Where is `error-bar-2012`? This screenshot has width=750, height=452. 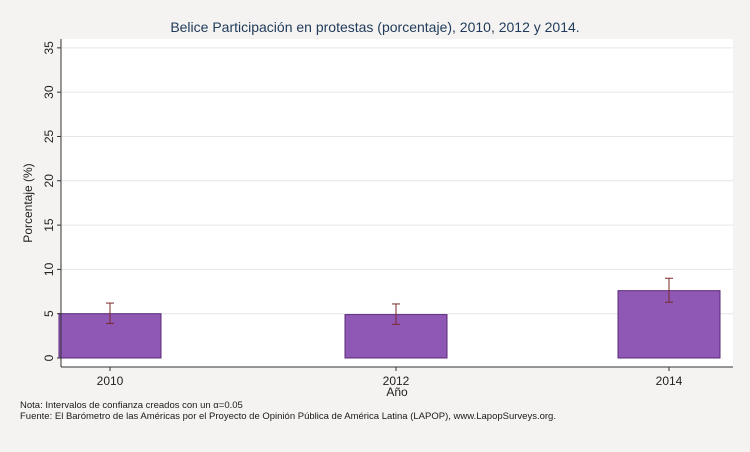 error-bar-2012 is located at coordinates (396, 314).